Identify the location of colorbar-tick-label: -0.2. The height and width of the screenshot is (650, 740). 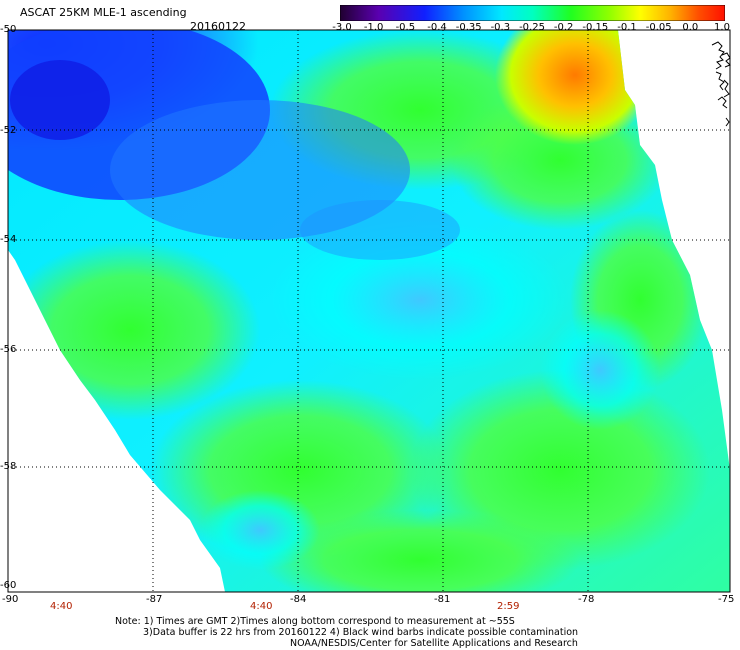
(563, 27).